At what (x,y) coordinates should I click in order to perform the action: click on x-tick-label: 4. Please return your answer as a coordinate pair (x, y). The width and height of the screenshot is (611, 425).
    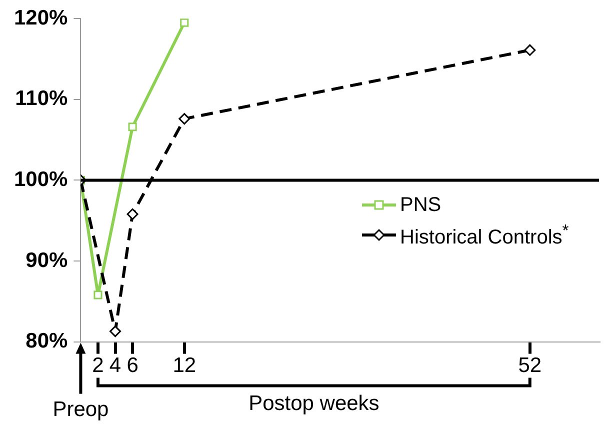
    Looking at the image, I should click on (115, 366).